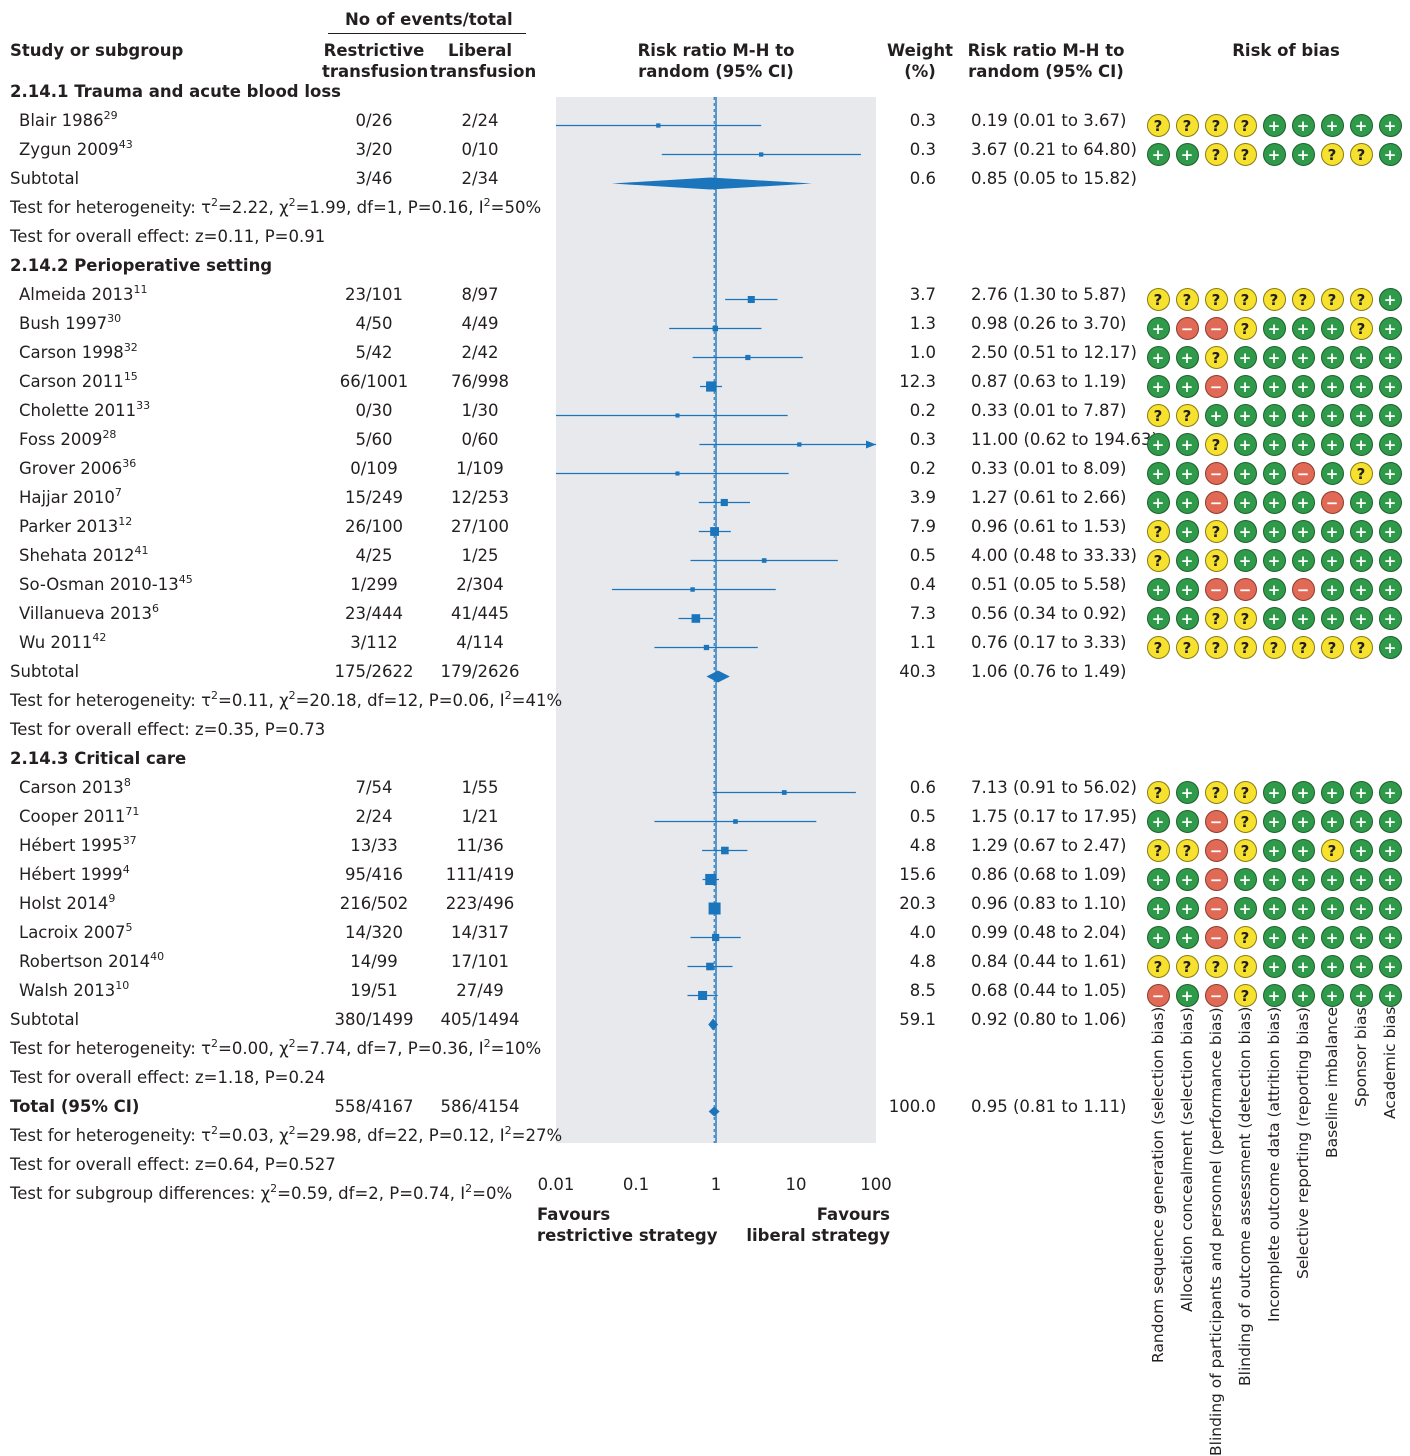 This screenshot has height=1456, width=1410. I want to click on rob-domain-label: Academic bias, so click(1390, 1062).